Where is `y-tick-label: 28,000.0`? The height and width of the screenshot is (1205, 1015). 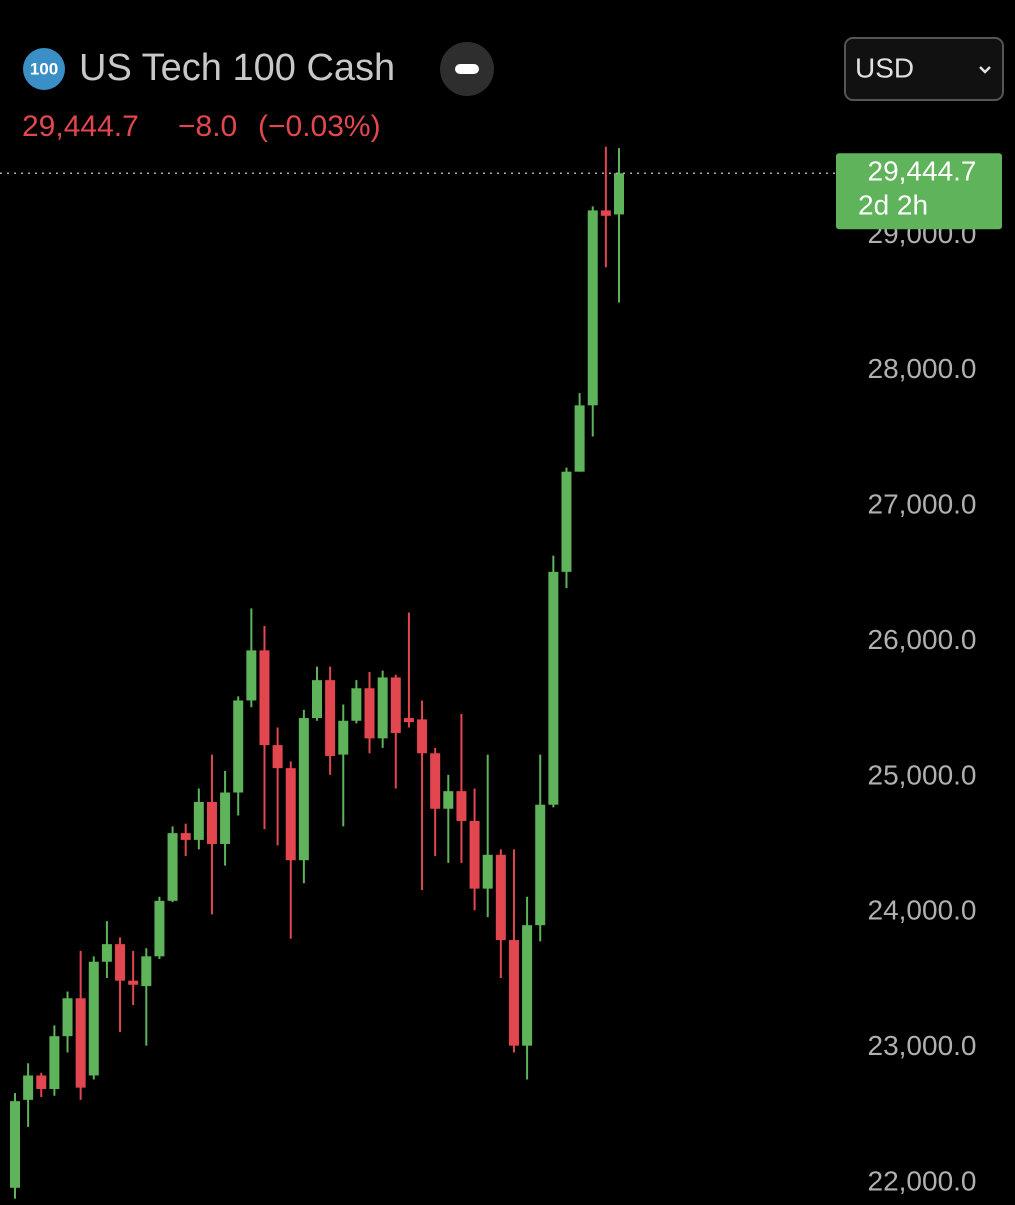
y-tick-label: 28,000.0 is located at coordinates (922, 368).